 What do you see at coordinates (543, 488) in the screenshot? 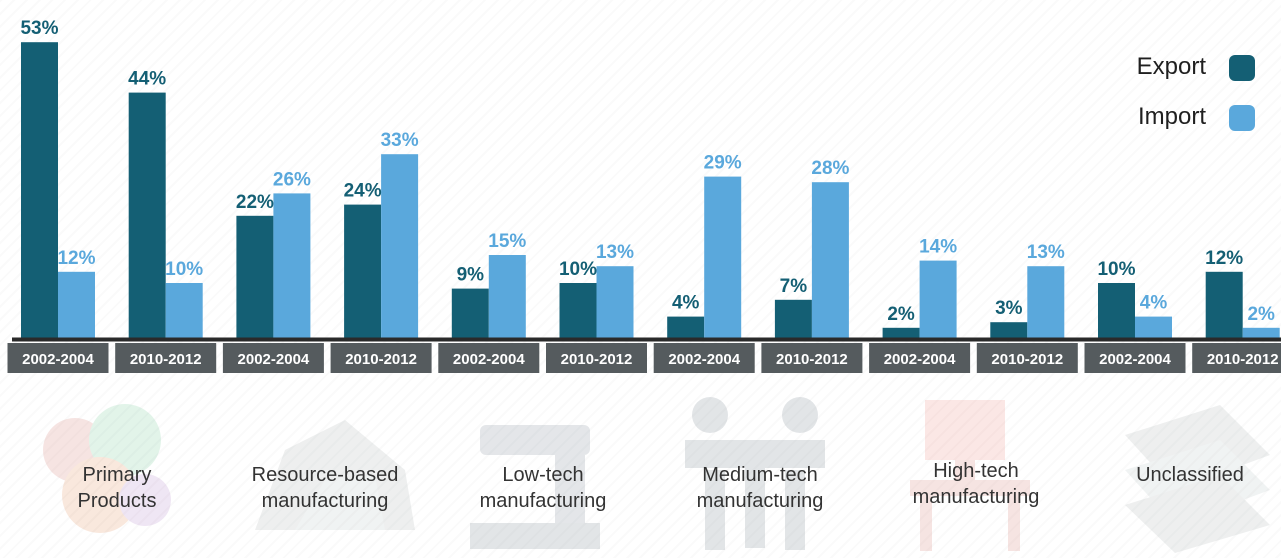
I see `group-label-low-tech: Low-tech manufacturing` at bounding box center [543, 488].